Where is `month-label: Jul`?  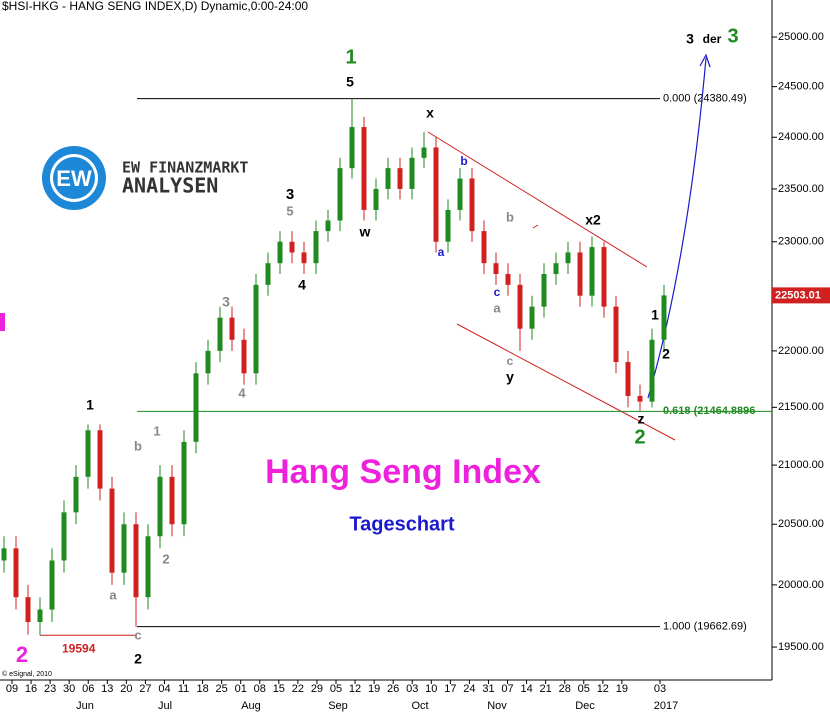 month-label: Jul is located at coordinates (165, 706).